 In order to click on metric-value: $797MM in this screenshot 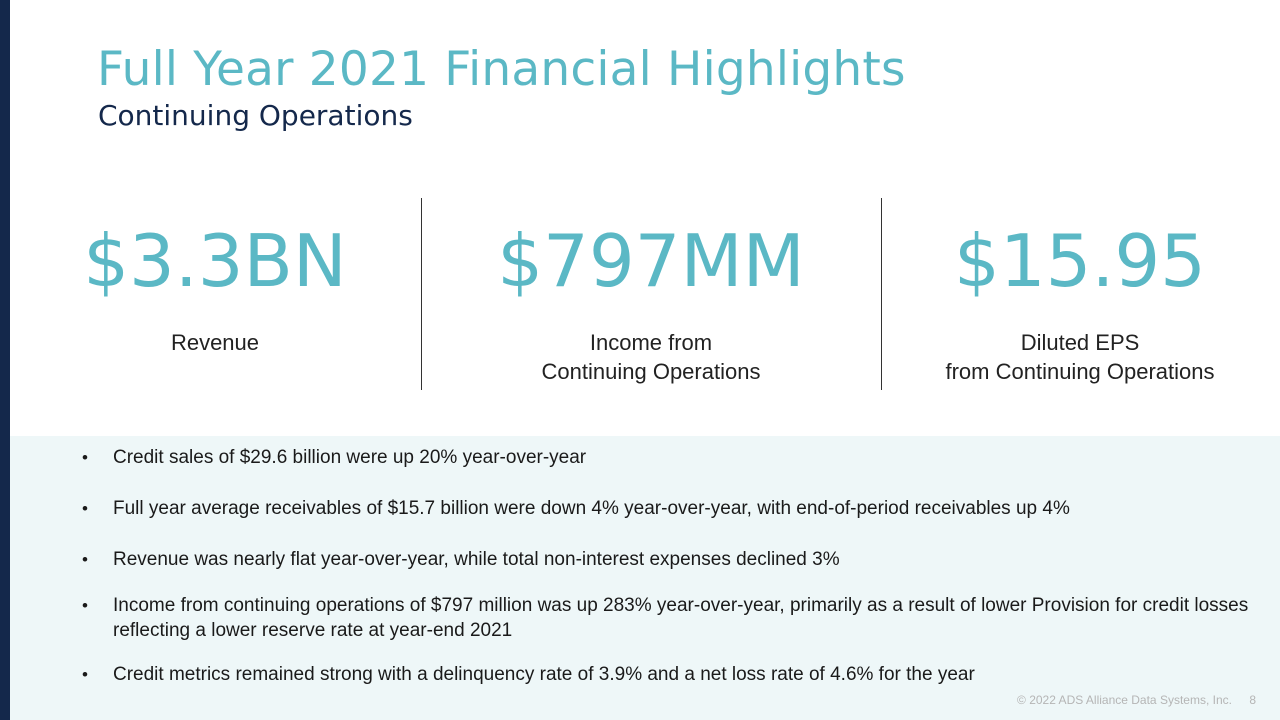, I will do `click(651, 261)`.